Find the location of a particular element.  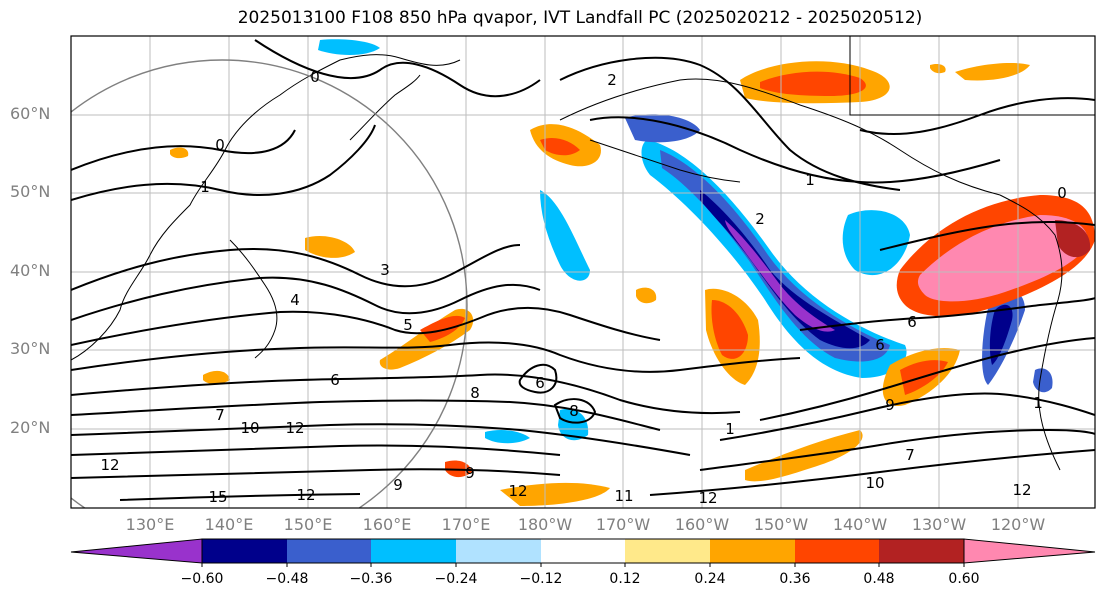

latitude-label: 20°N is located at coordinates (30, 427).